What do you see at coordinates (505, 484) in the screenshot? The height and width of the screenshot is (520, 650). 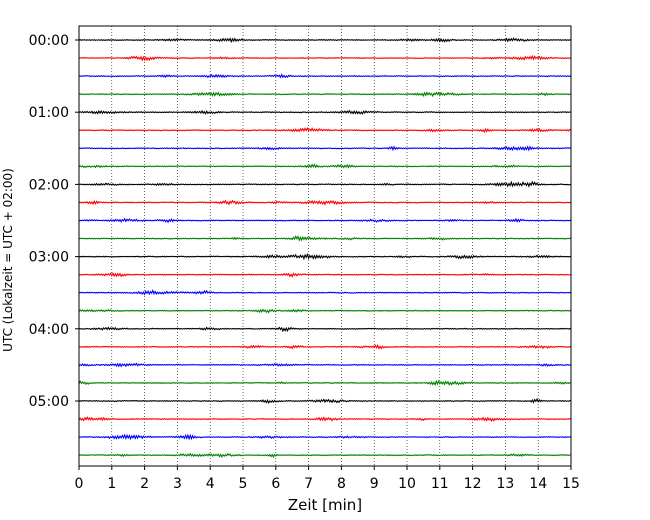 I see `x-tick-label: 13` at bounding box center [505, 484].